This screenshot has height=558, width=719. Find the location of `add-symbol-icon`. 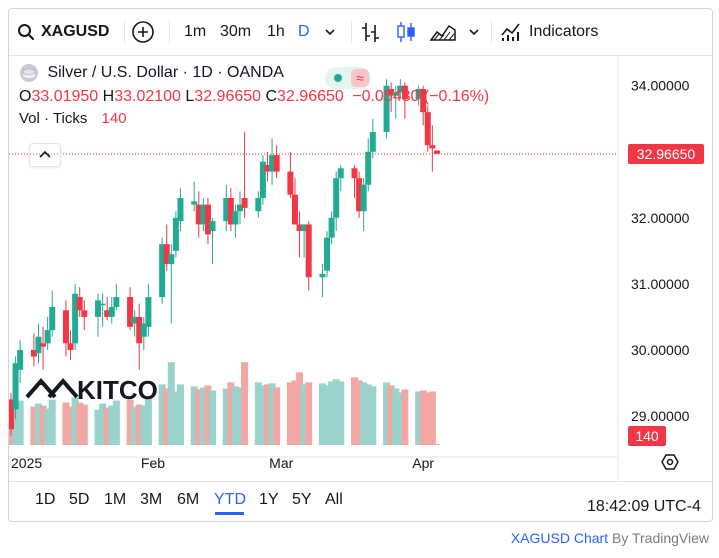

add-symbol-icon is located at coordinates (143, 32).